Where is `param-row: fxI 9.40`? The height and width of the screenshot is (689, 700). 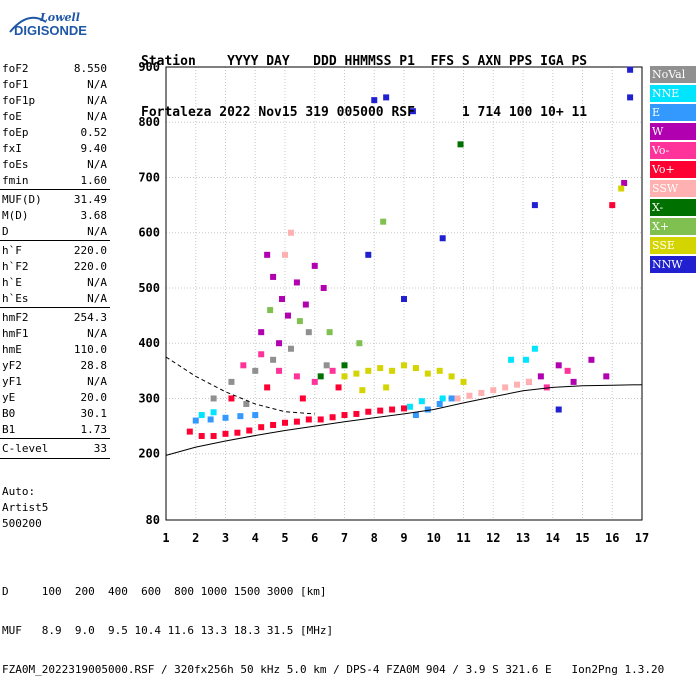 param-row: fxI 9.40 is located at coordinates (55, 149).